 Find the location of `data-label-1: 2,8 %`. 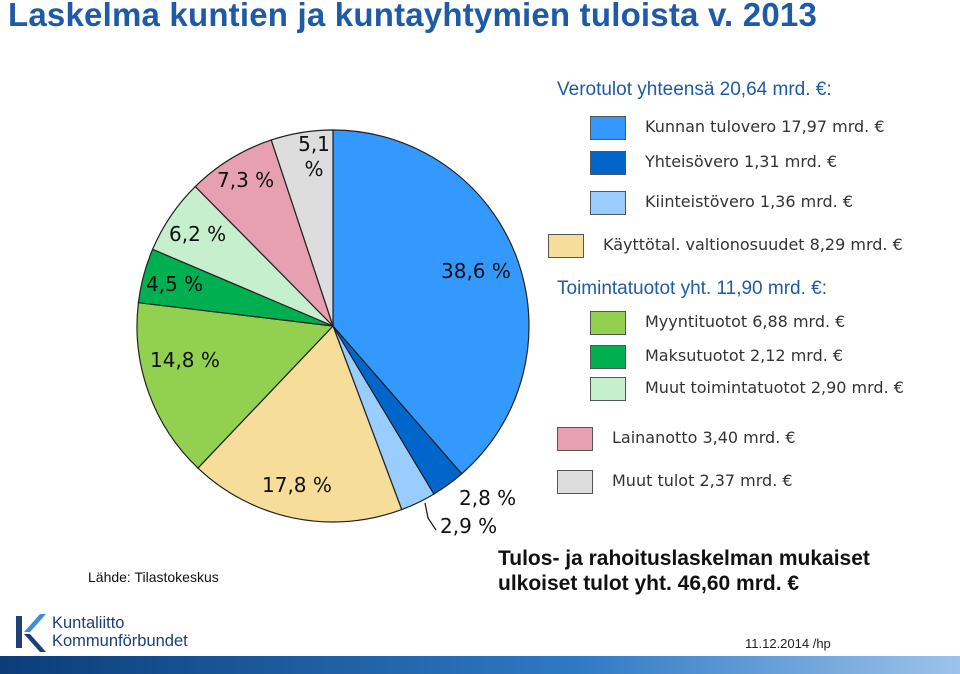

data-label-1: 2,8 % is located at coordinates (487, 498).